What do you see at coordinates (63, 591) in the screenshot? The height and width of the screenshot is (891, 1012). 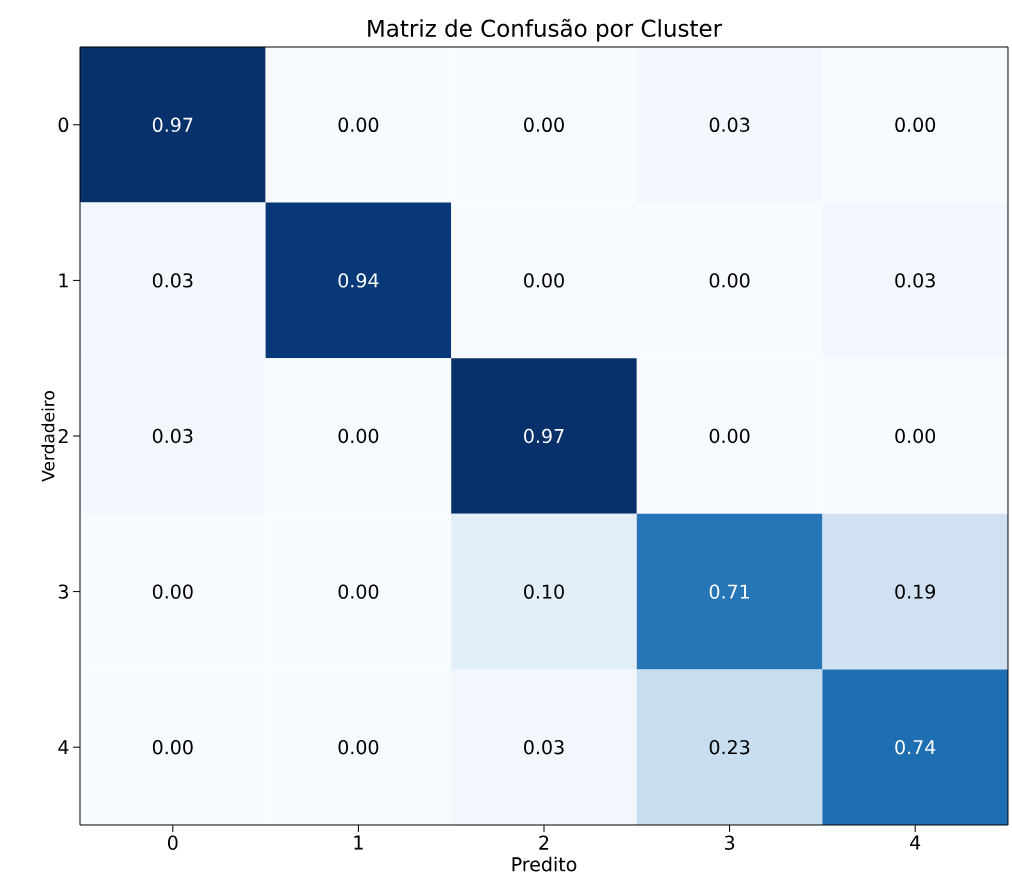 I see `y-tick-label: 3` at bounding box center [63, 591].